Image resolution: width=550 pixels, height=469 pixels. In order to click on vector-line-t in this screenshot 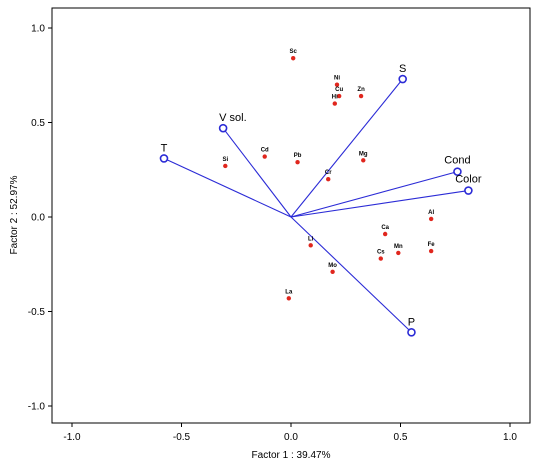, I will do `click(227, 187)`.